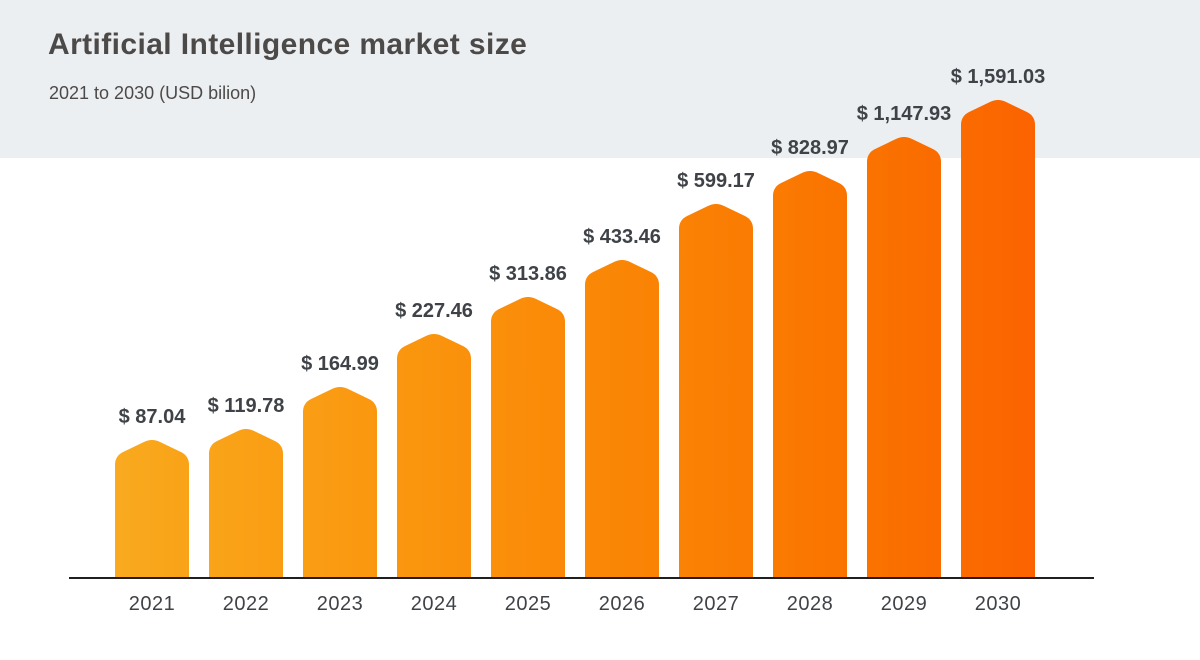  I want to click on year-label-2025: 2025, so click(528, 604).